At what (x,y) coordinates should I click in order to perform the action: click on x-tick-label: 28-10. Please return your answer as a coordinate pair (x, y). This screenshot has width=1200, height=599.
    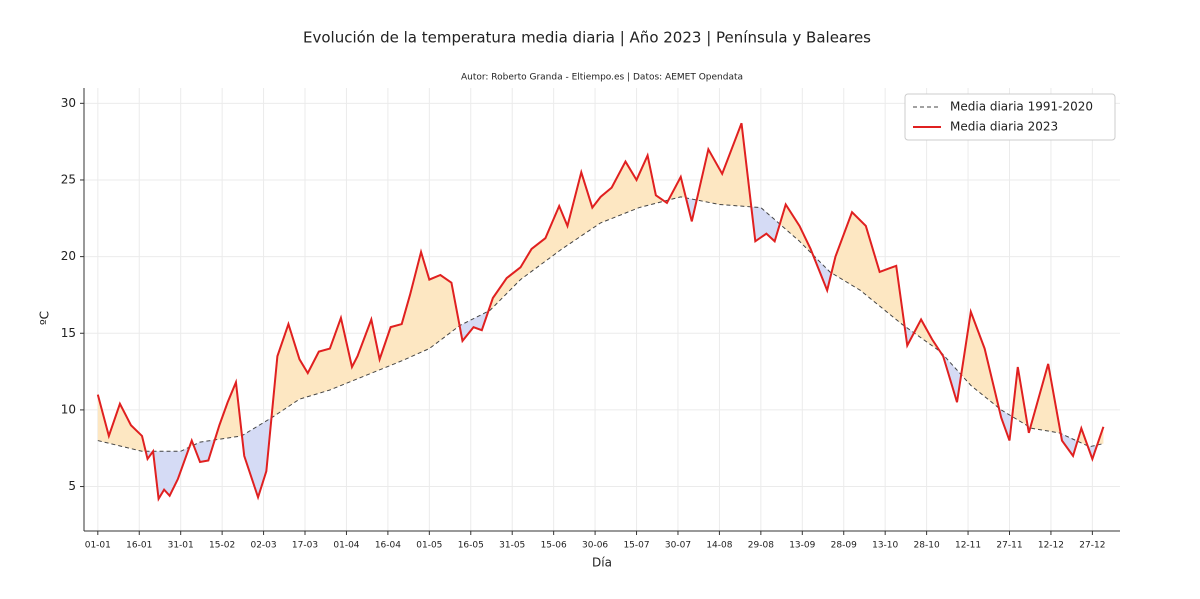
    Looking at the image, I should click on (927, 546).